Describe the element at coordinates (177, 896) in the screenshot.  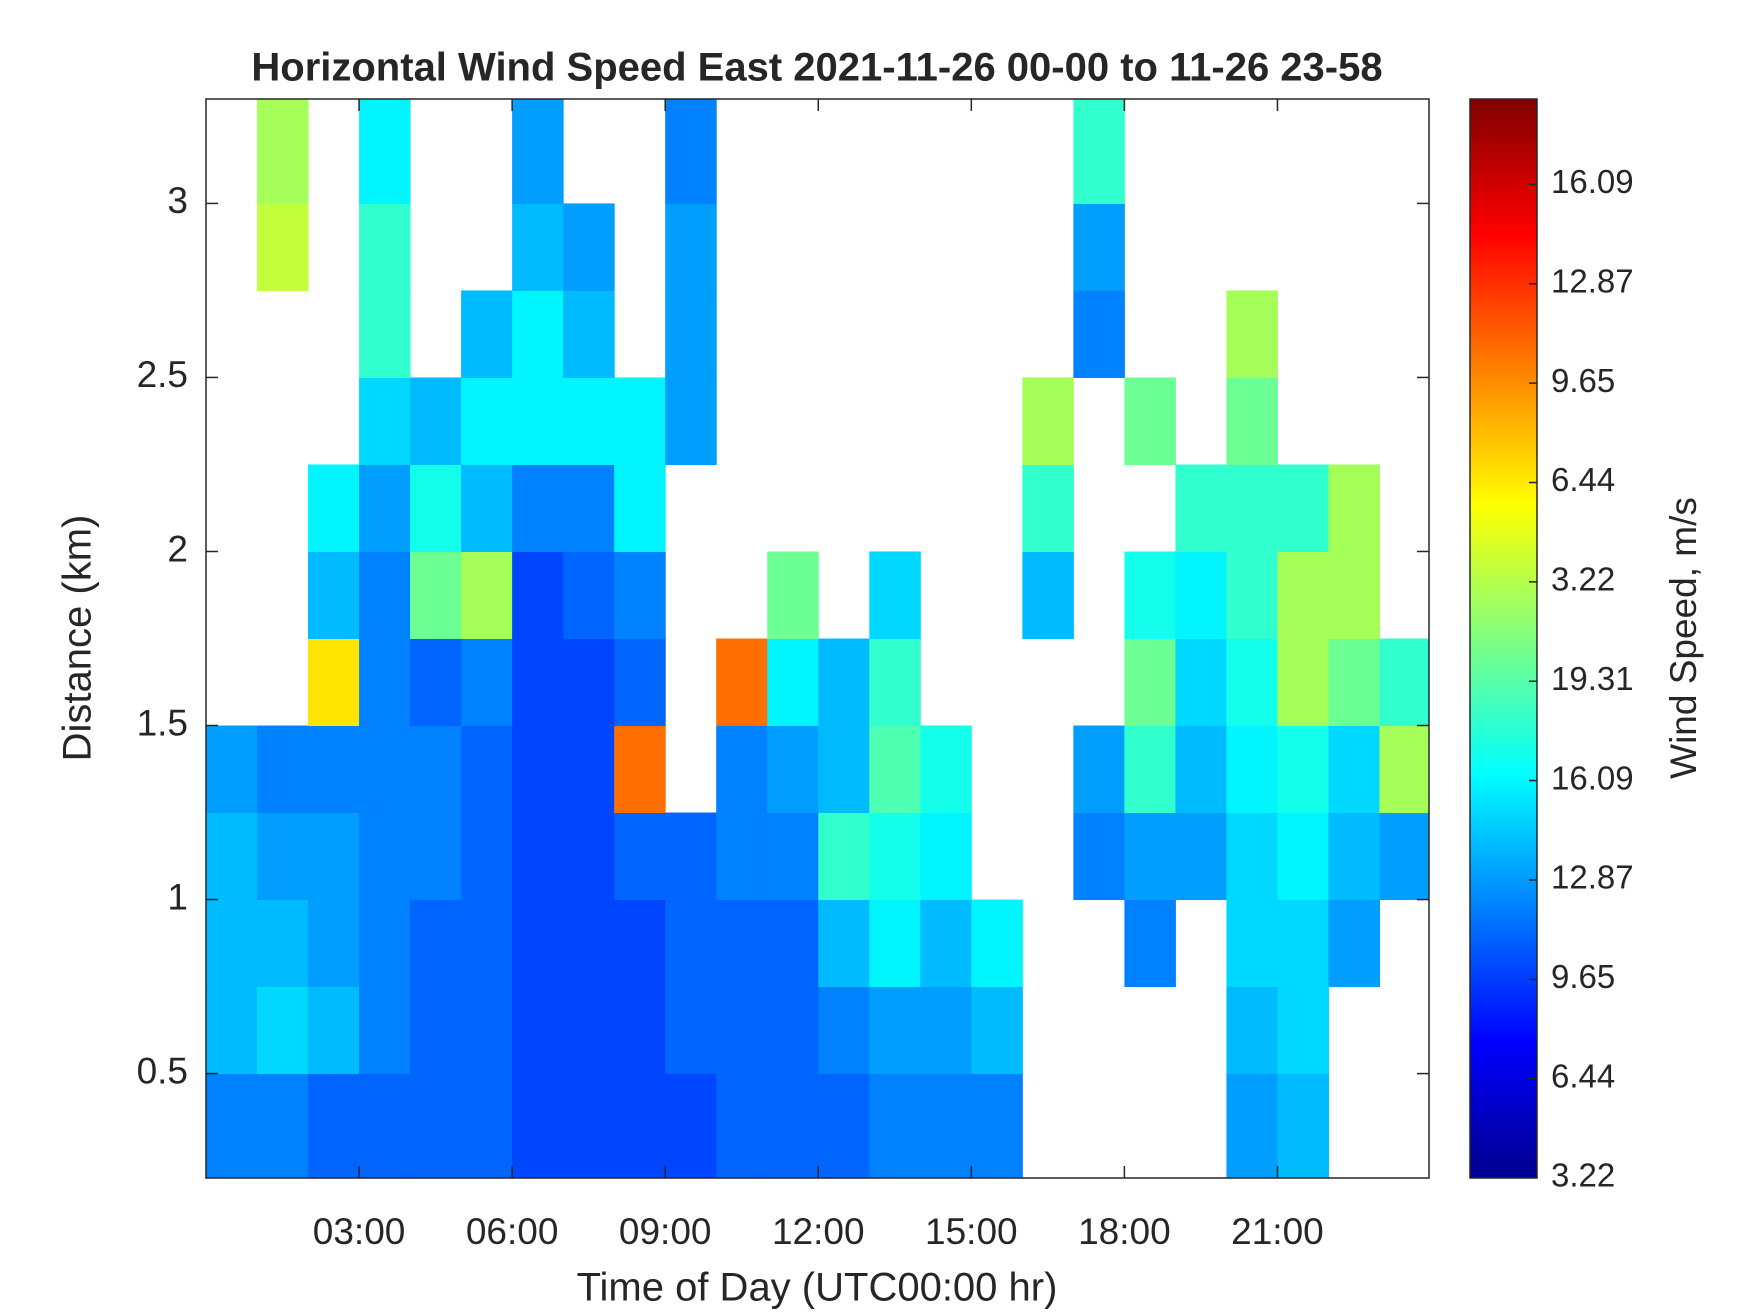
I see `y-tick-label: 1` at that location.